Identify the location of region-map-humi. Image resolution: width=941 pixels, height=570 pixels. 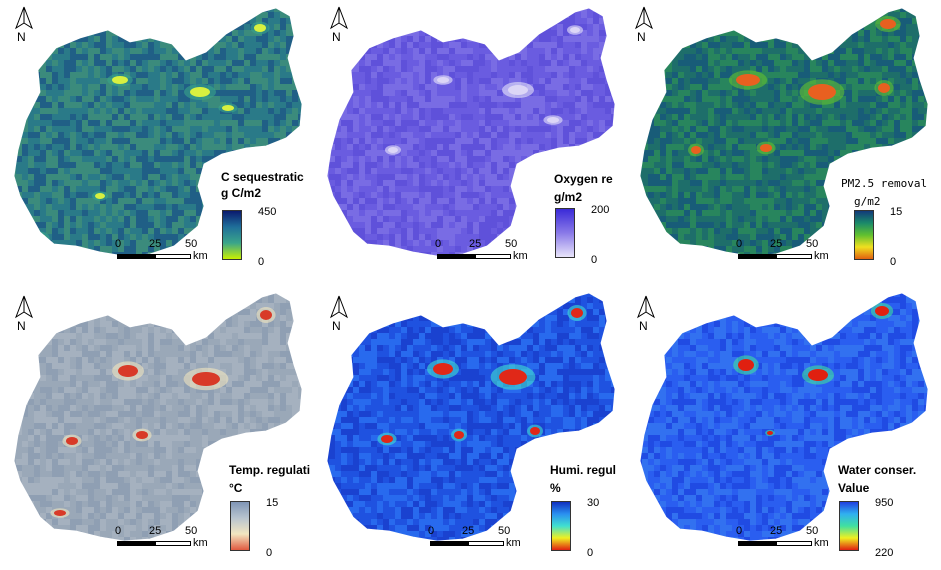
(471, 417).